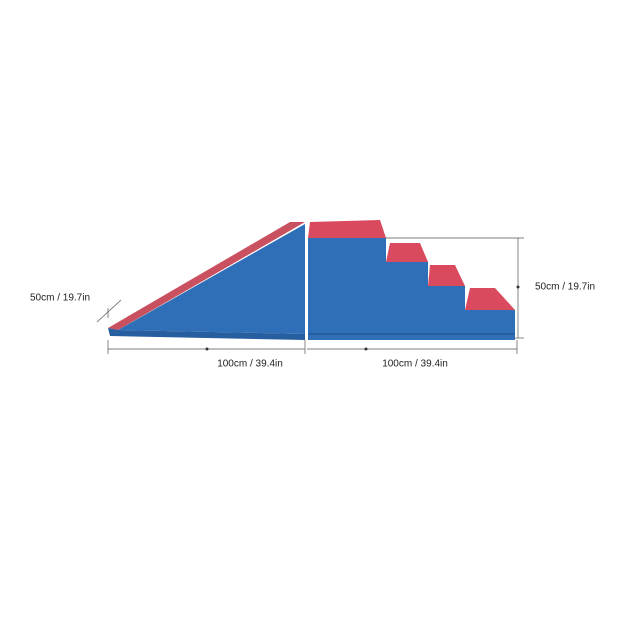 This screenshot has width=623, height=623. What do you see at coordinates (565, 287) in the screenshot?
I see `height-label: 50cm / 19.7in` at bounding box center [565, 287].